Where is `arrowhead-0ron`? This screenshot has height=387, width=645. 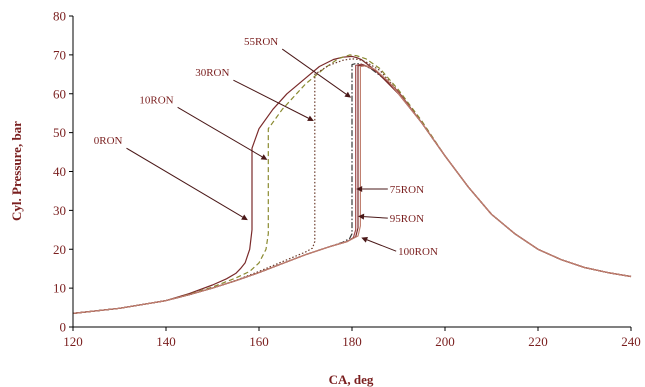
arrowhead-0ron is located at coordinates (244, 217).